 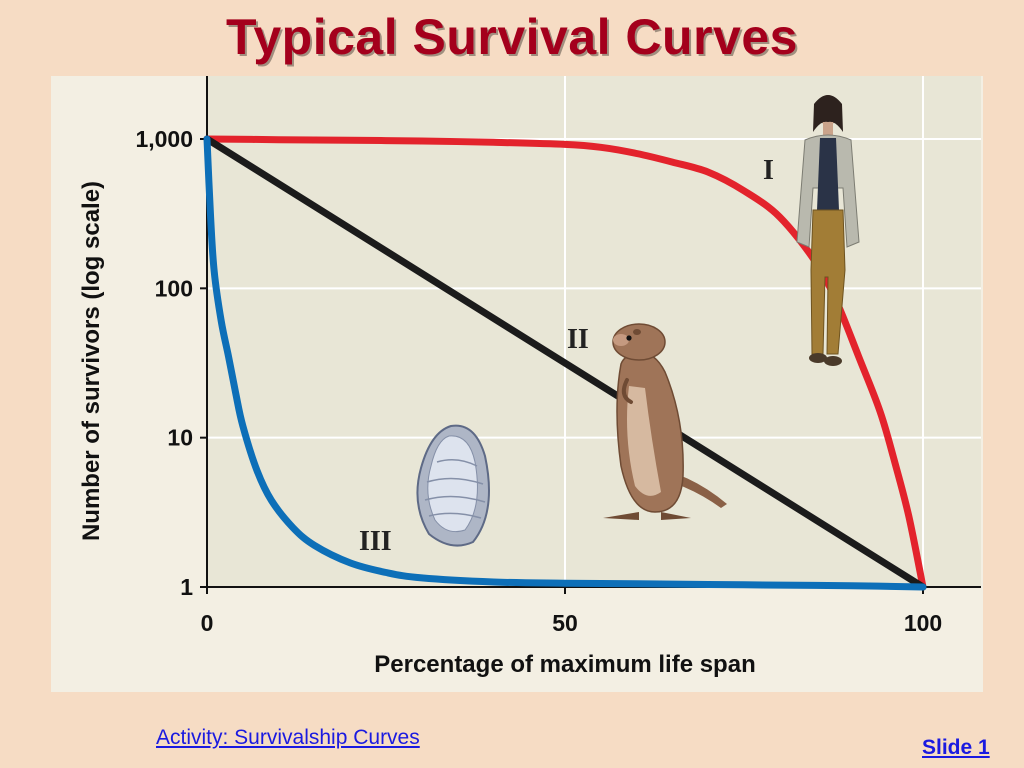 I want to click on curve-label-type-iii: III, so click(x=375, y=541).